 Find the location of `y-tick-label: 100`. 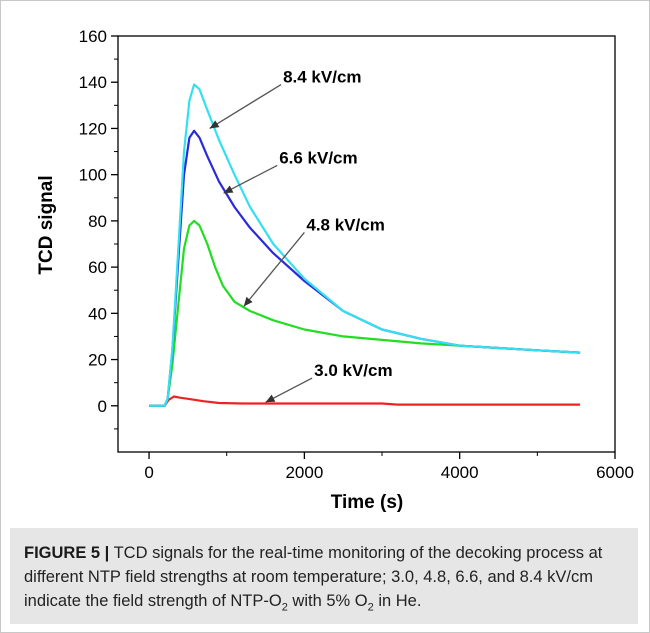

y-tick-label: 100 is located at coordinates (93, 175).